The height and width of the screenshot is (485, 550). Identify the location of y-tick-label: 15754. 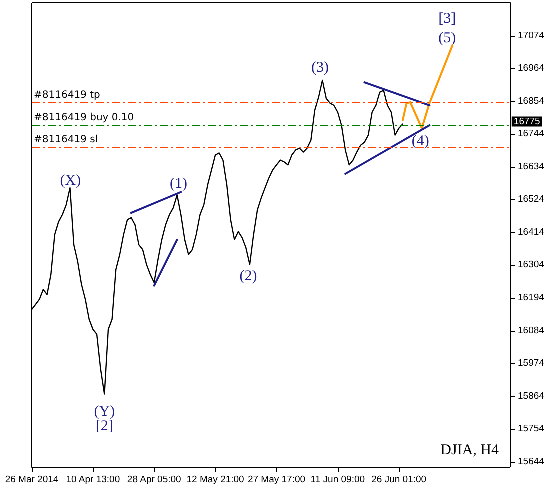
(531, 429).